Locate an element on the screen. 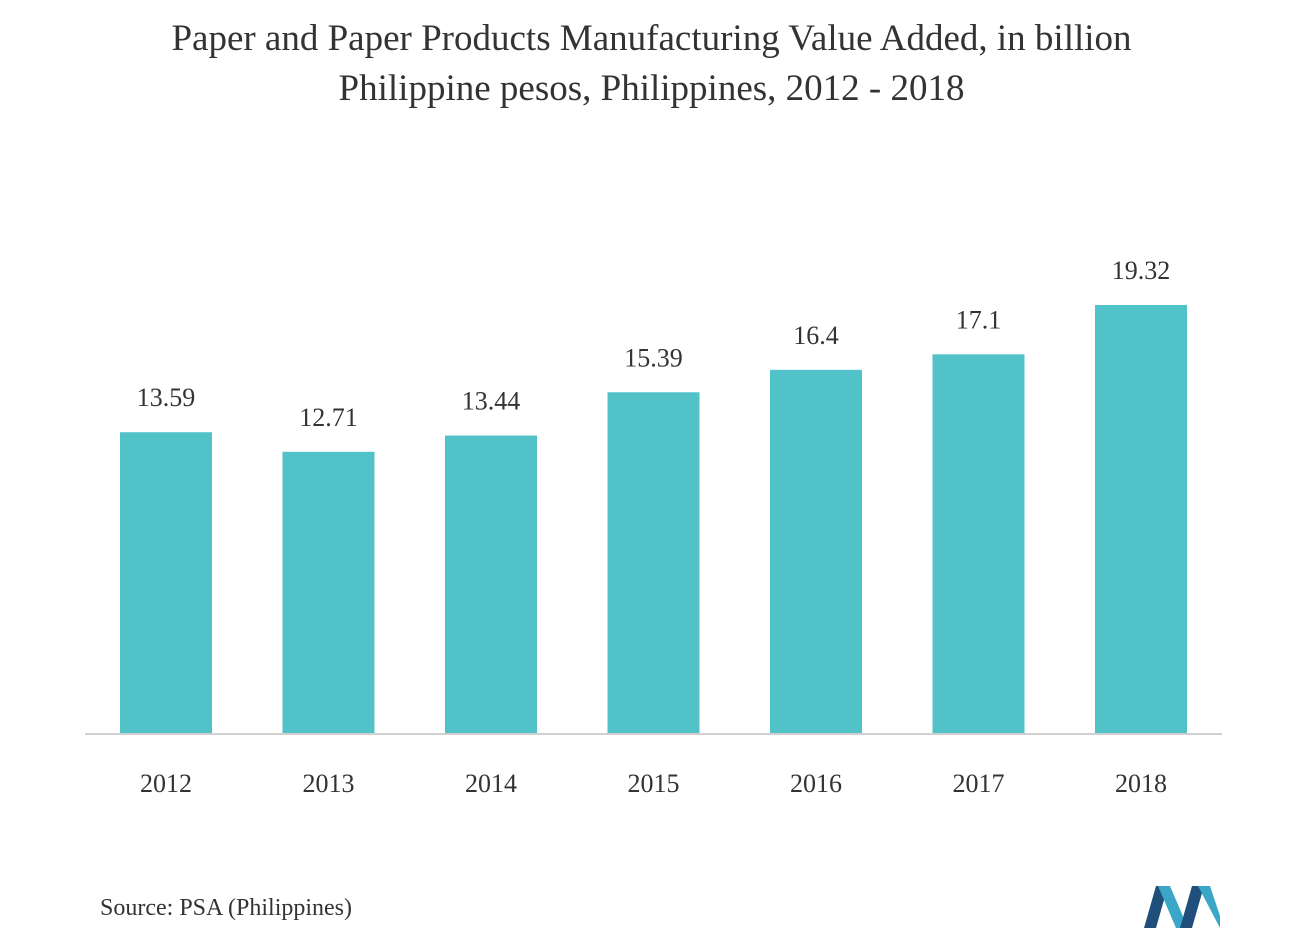  source-note: Source: PSA (Philippines) is located at coordinates (226, 908).